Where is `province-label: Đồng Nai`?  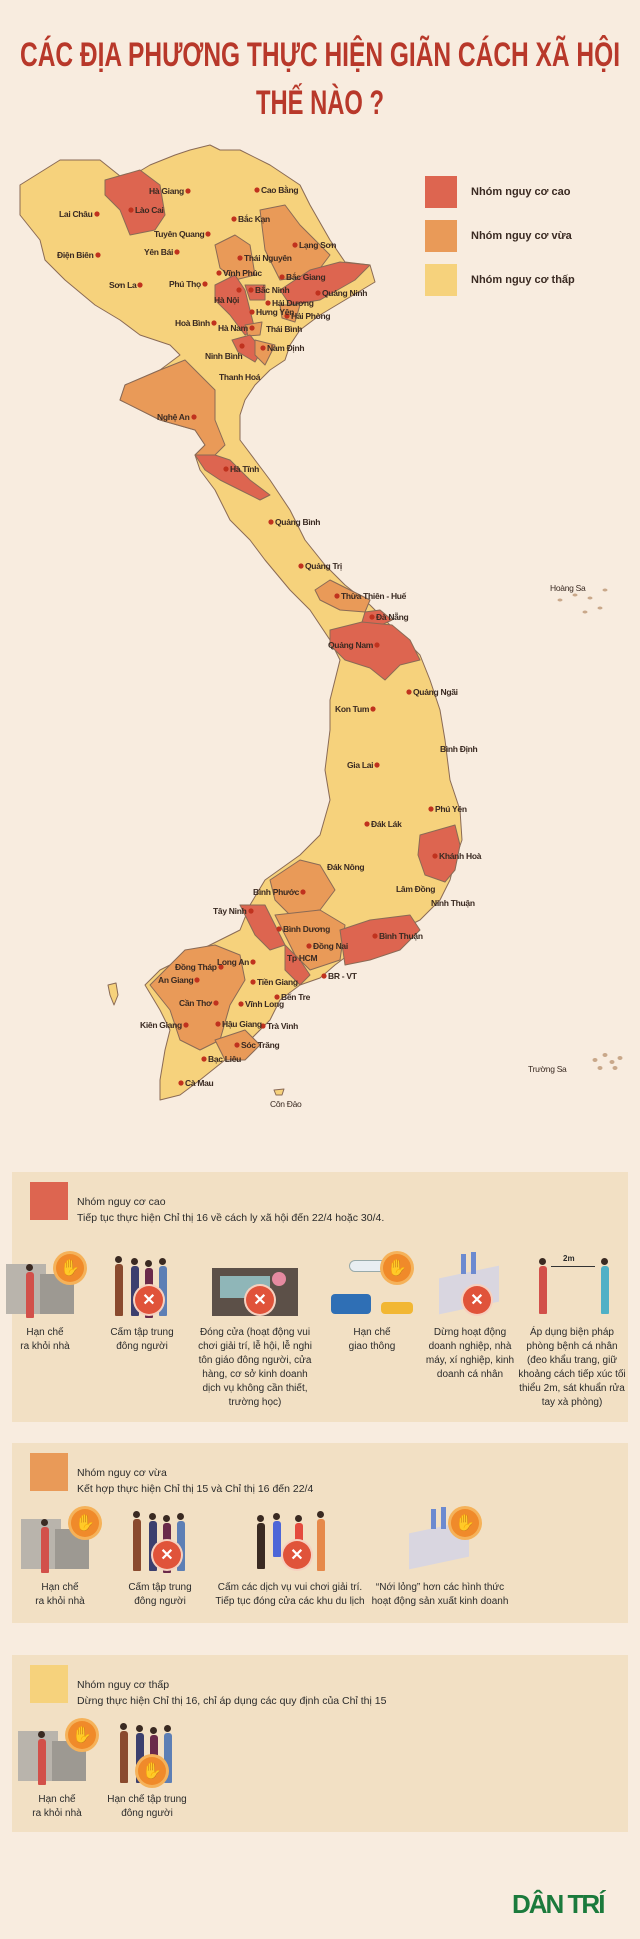 province-label: Đồng Nai is located at coordinates (330, 946).